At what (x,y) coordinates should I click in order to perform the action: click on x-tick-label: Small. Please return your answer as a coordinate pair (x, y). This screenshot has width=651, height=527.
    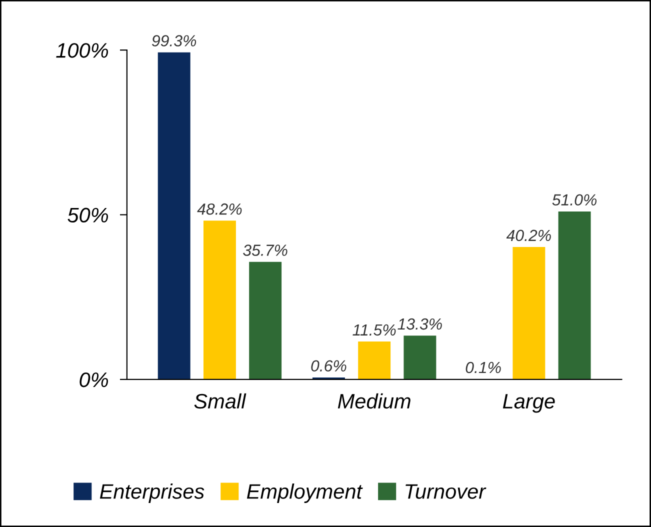
    Looking at the image, I should click on (220, 401).